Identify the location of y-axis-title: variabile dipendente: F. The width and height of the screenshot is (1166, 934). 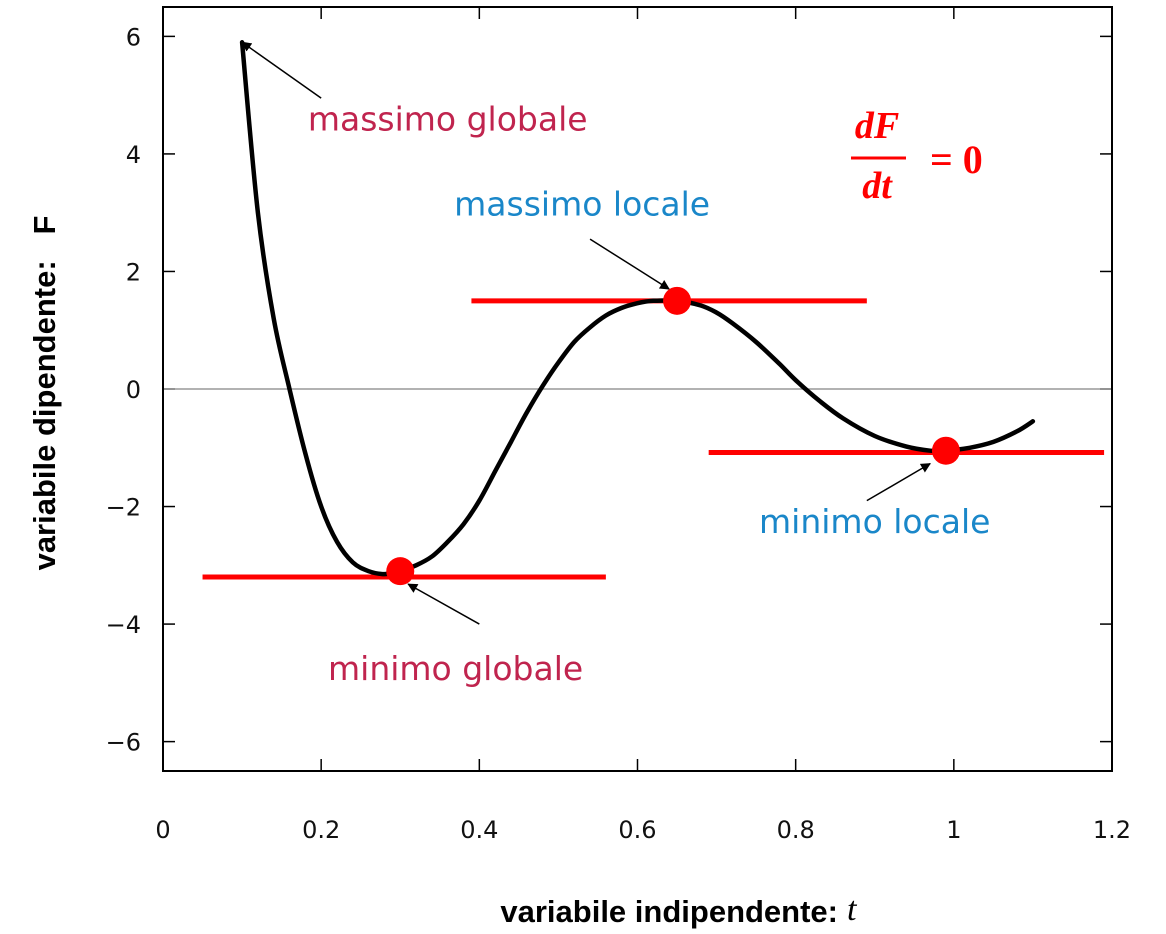
(44, 393).